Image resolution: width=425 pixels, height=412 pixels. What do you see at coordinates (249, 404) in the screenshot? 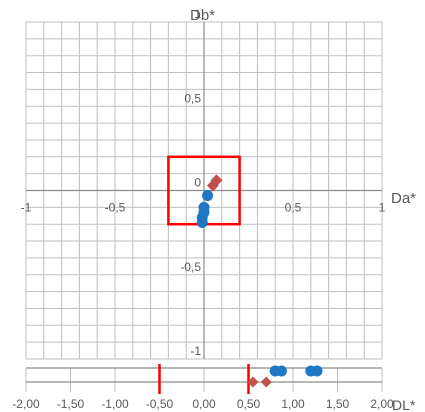
I see `dl-tick-label: 0,50` at bounding box center [249, 404].